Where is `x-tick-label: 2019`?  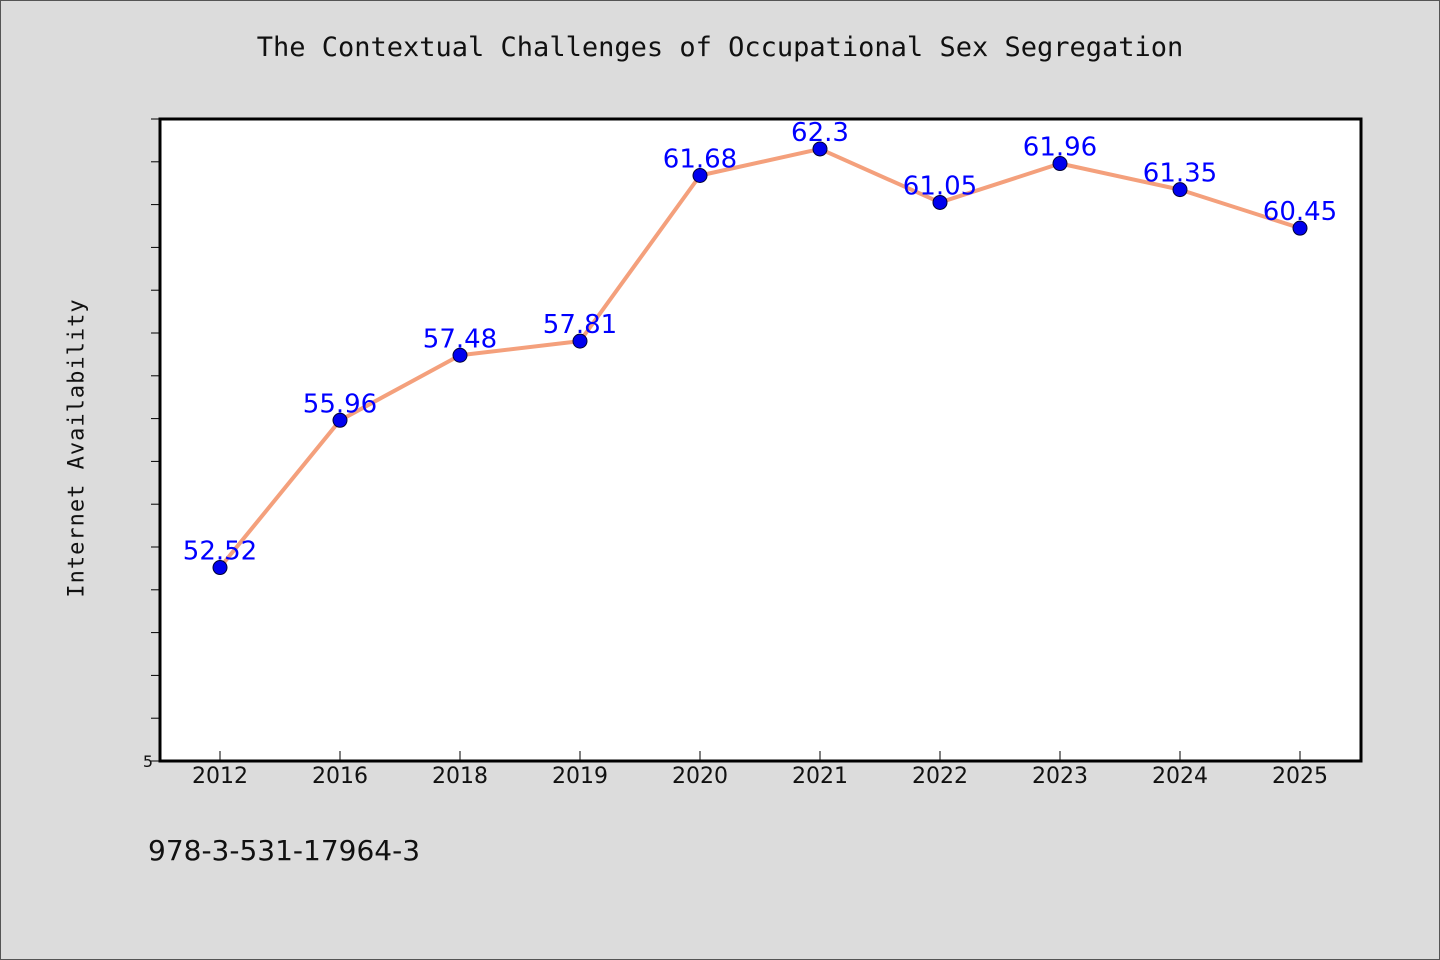 x-tick-label: 2019 is located at coordinates (580, 776).